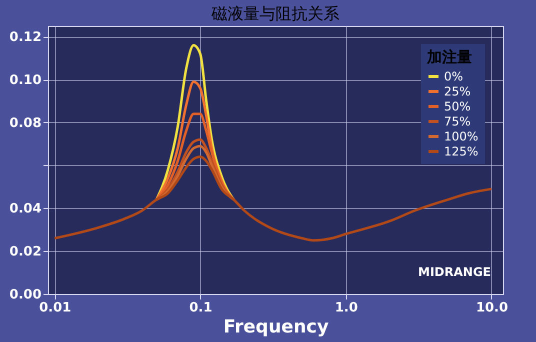  What do you see at coordinates (55, 308) in the screenshot?
I see `x-tick-label: 0.01` at bounding box center [55, 308].